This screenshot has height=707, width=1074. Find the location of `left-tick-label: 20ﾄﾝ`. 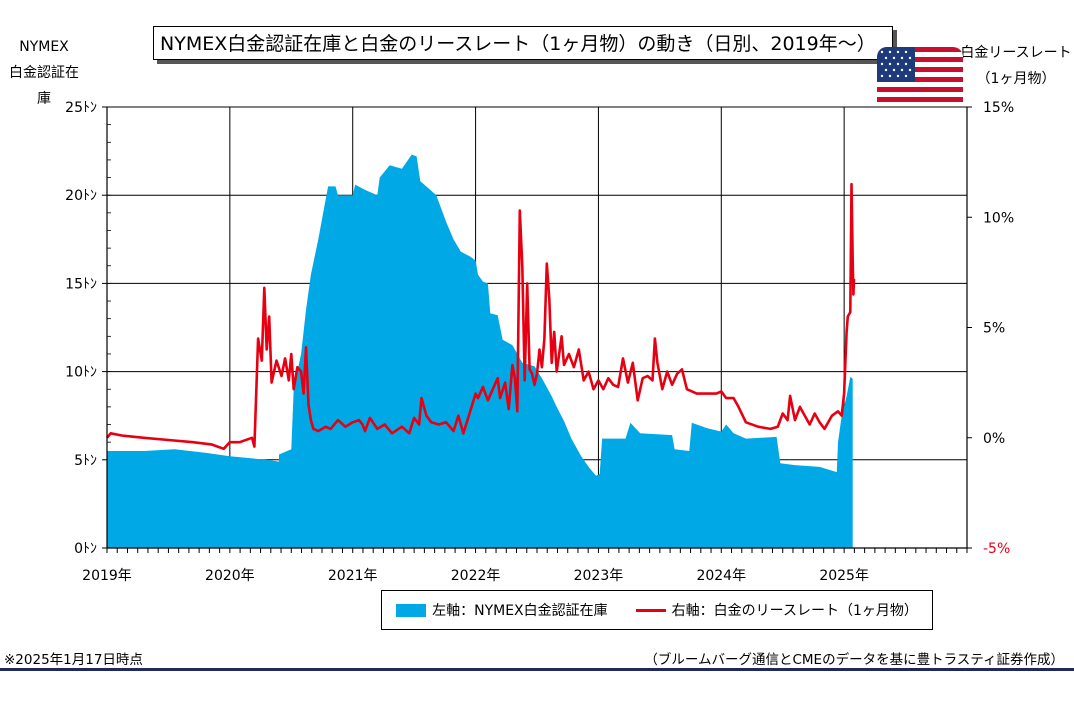

left-tick-label: 20ﾄﾝ is located at coordinates (81, 196).